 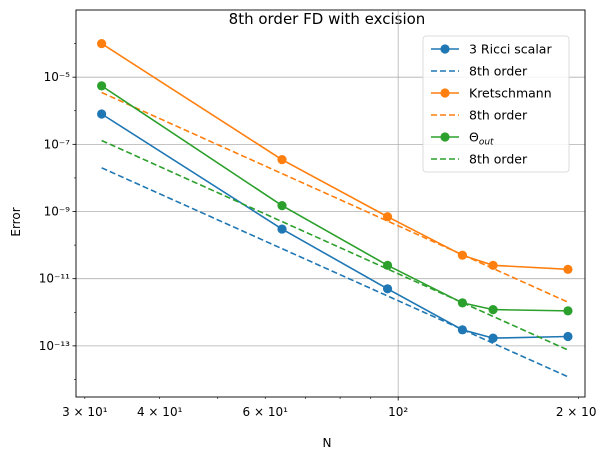 What do you see at coordinates (329, 408) in the screenshot?
I see `x-axis: 3 × 10¹ 4 × 10¹ 6 × 10¹ 10² 2 × 10²` at bounding box center [329, 408].